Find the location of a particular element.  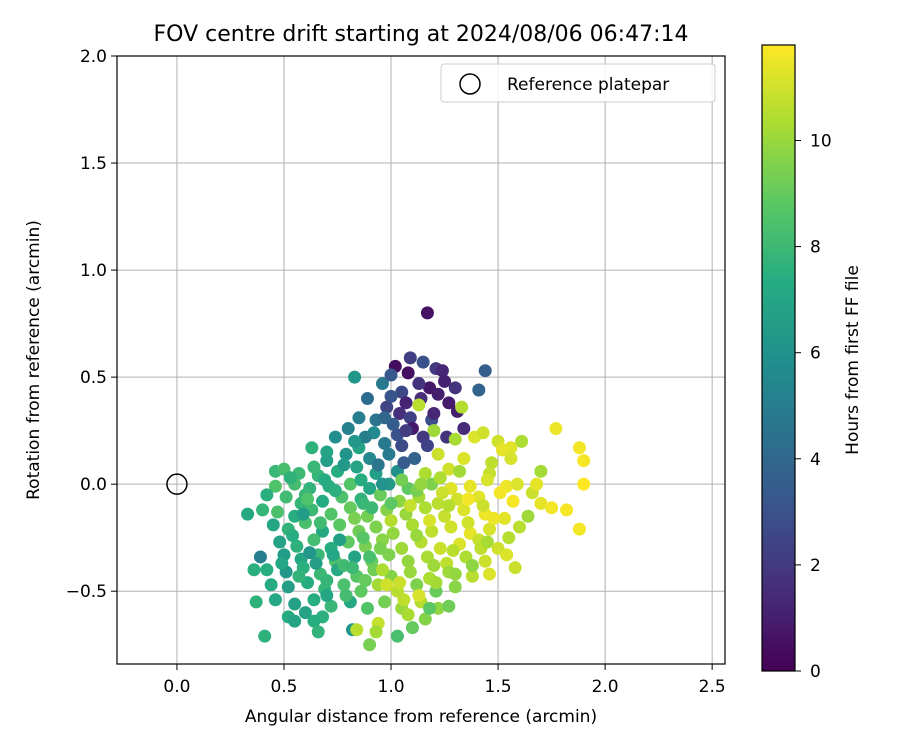

colorbar-tick-label: 0 is located at coordinates (815, 672).